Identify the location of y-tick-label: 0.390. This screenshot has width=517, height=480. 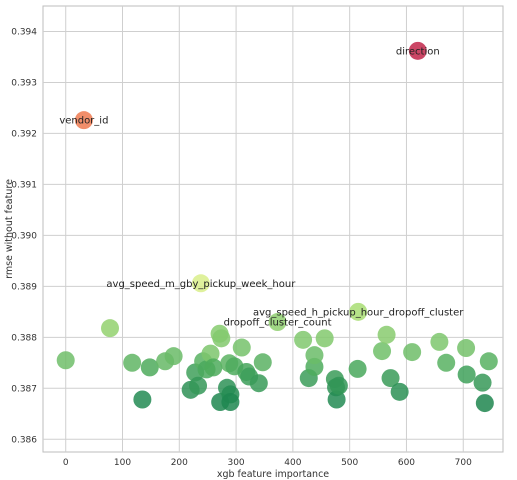
(24, 236).